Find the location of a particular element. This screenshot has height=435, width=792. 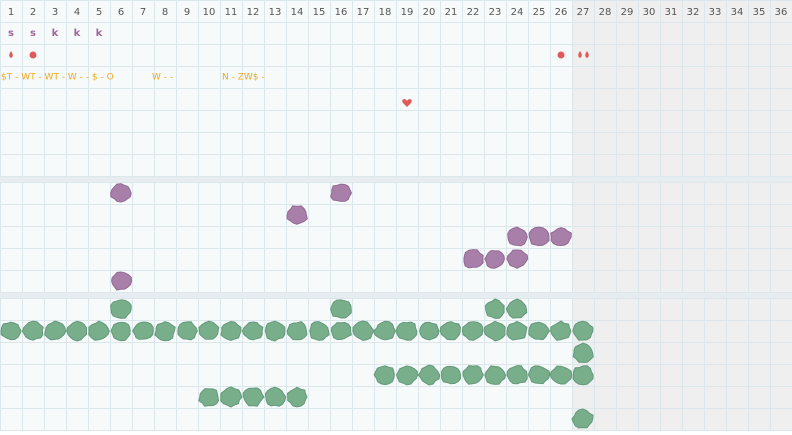

column-number: 1 is located at coordinates (11, 12).